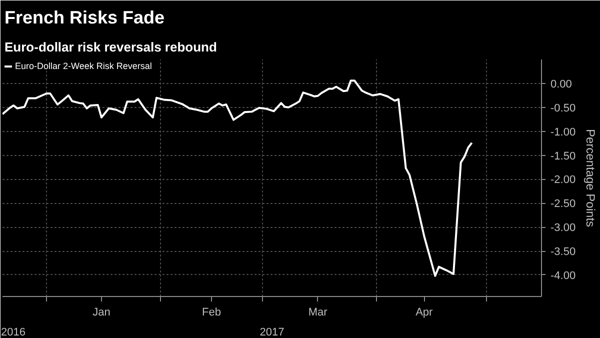  Describe the element at coordinates (211, 312) in the screenshot. I see `x-tick-label: Feb` at that location.